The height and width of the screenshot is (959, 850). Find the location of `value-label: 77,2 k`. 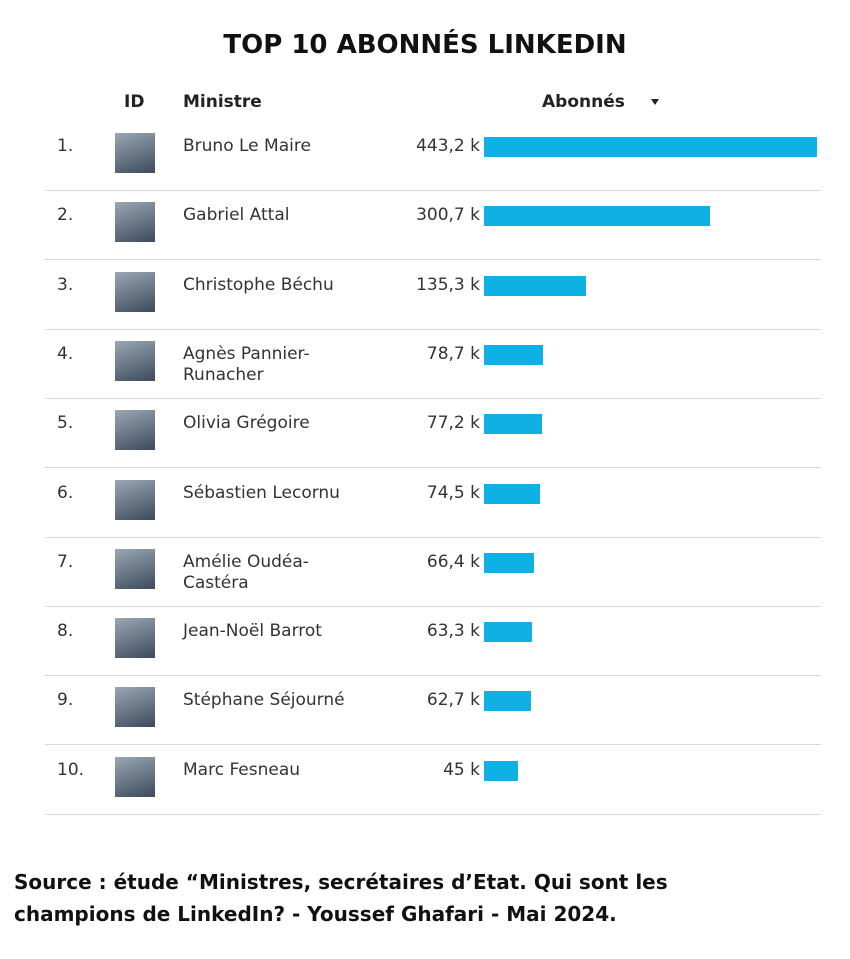

value-label: 77,2 k is located at coordinates (453, 423).